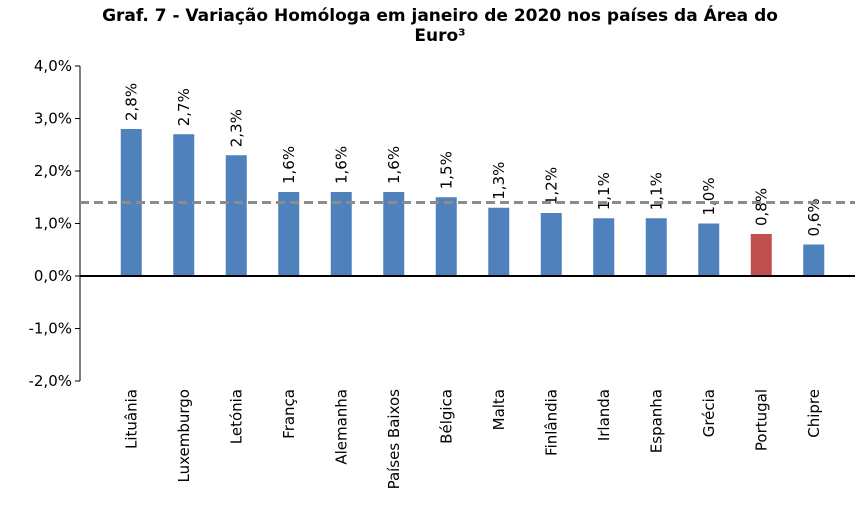 This screenshot has width=860, height=531. Describe the element at coordinates (184, 107) in the screenshot. I see `value-label: 2,7%` at that location.